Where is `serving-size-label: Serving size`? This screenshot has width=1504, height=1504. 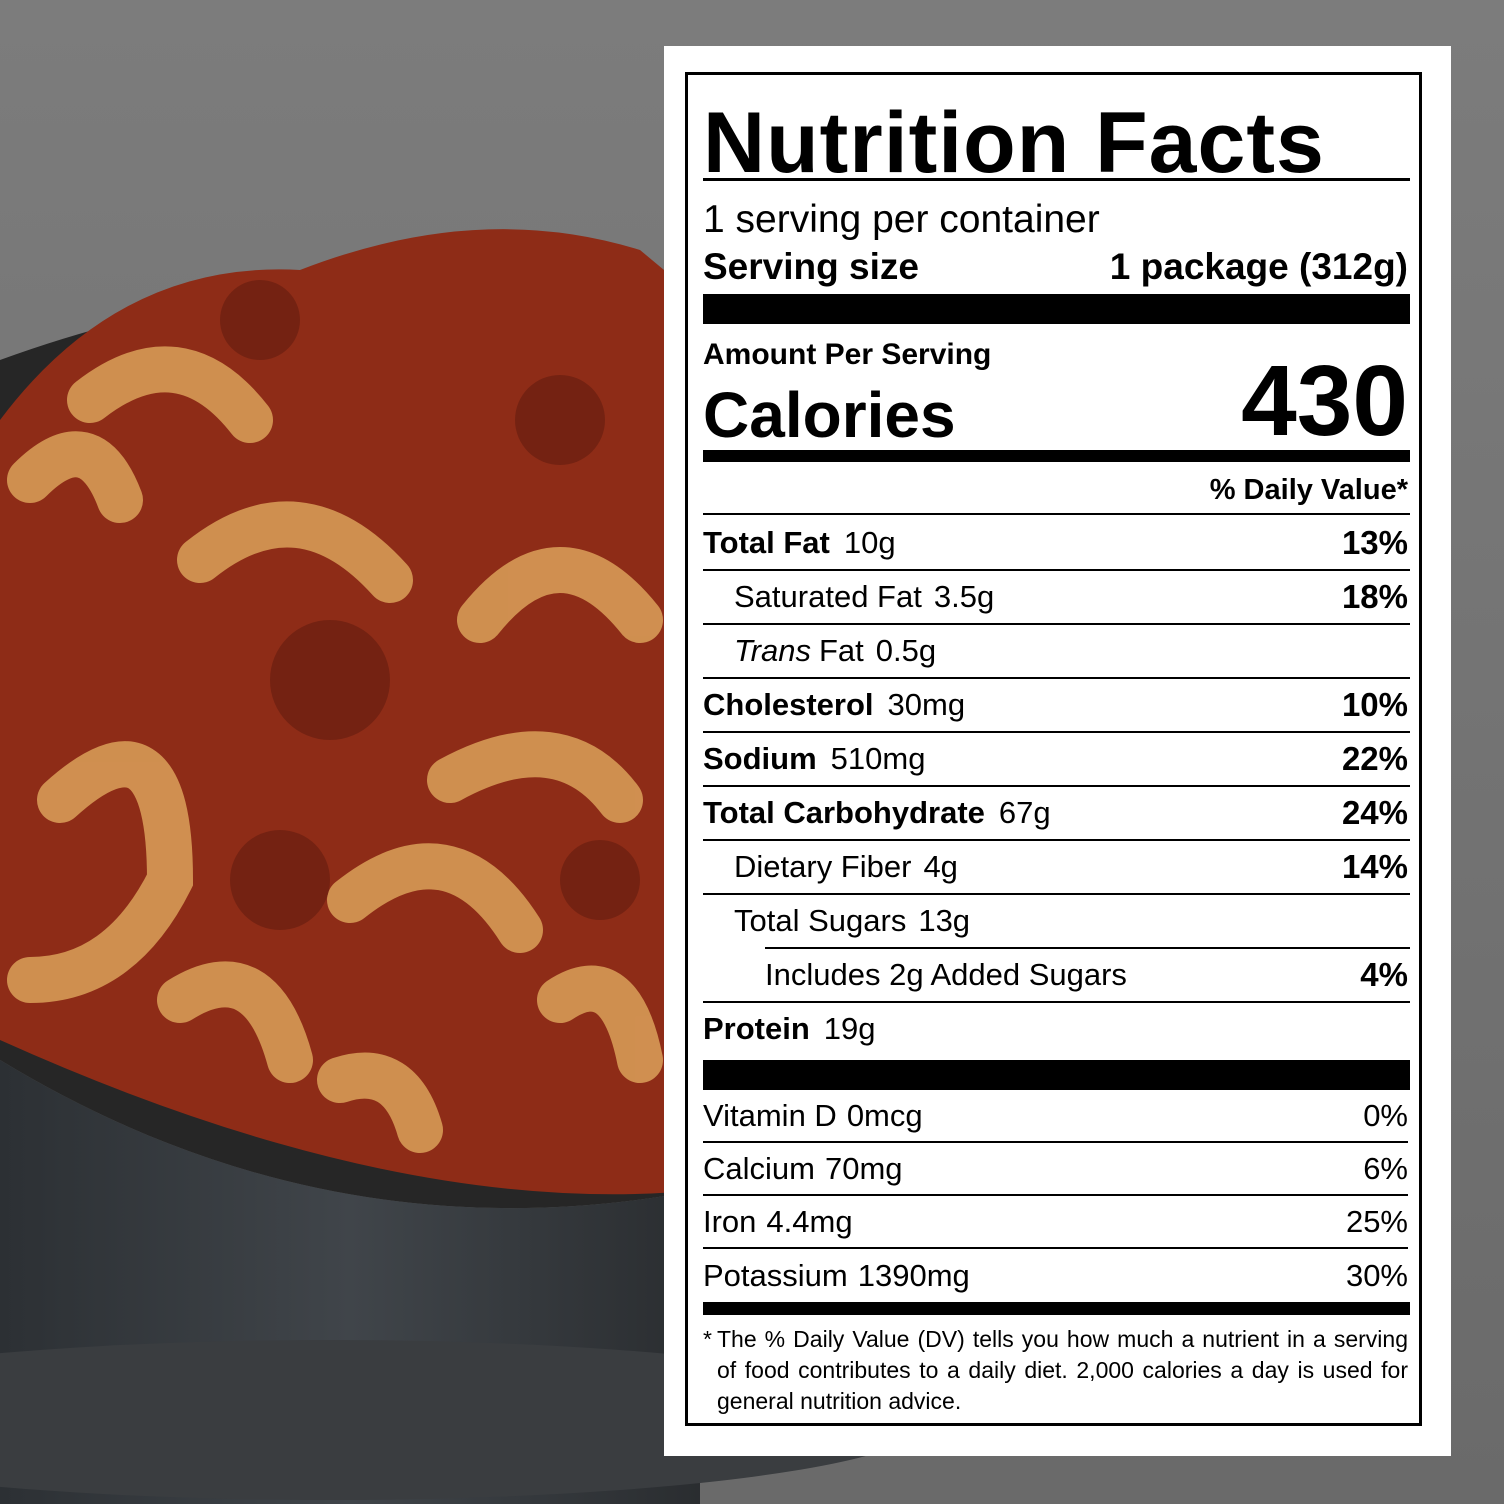
serving-size-label: Serving size is located at coordinates (811, 266).